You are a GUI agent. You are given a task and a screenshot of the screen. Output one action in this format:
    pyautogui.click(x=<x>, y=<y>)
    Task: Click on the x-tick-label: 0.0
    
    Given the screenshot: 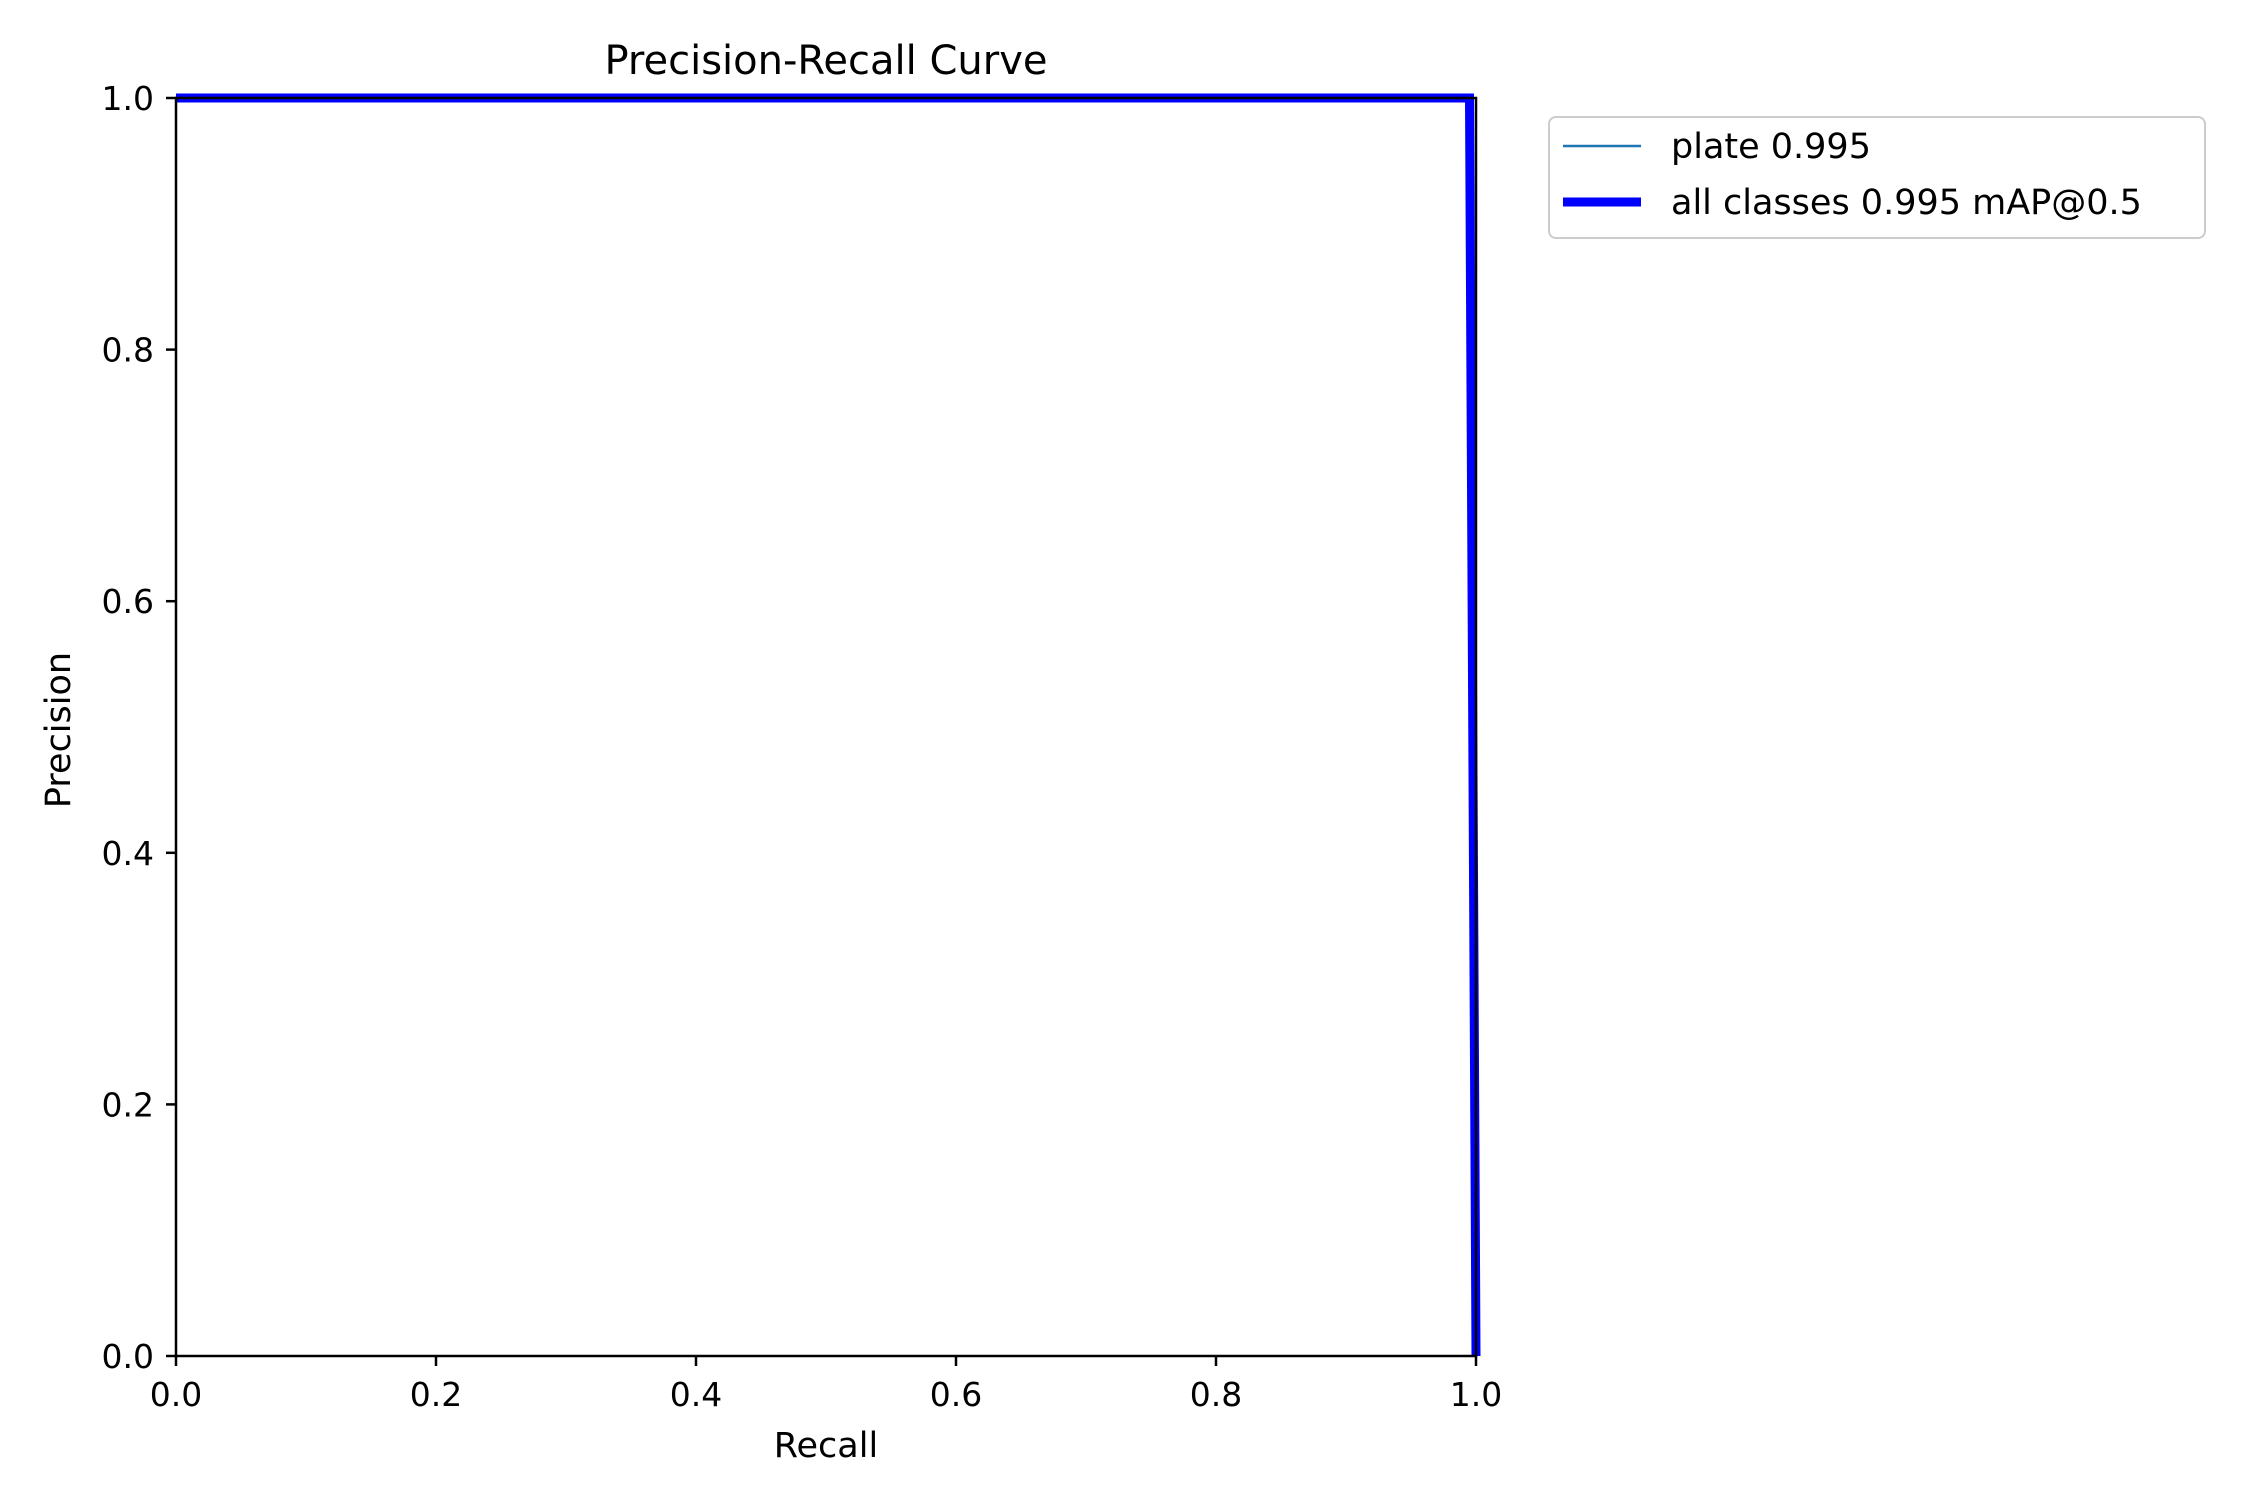 What is the action you would take?
    pyautogui.click(x=176, y=1394)
    